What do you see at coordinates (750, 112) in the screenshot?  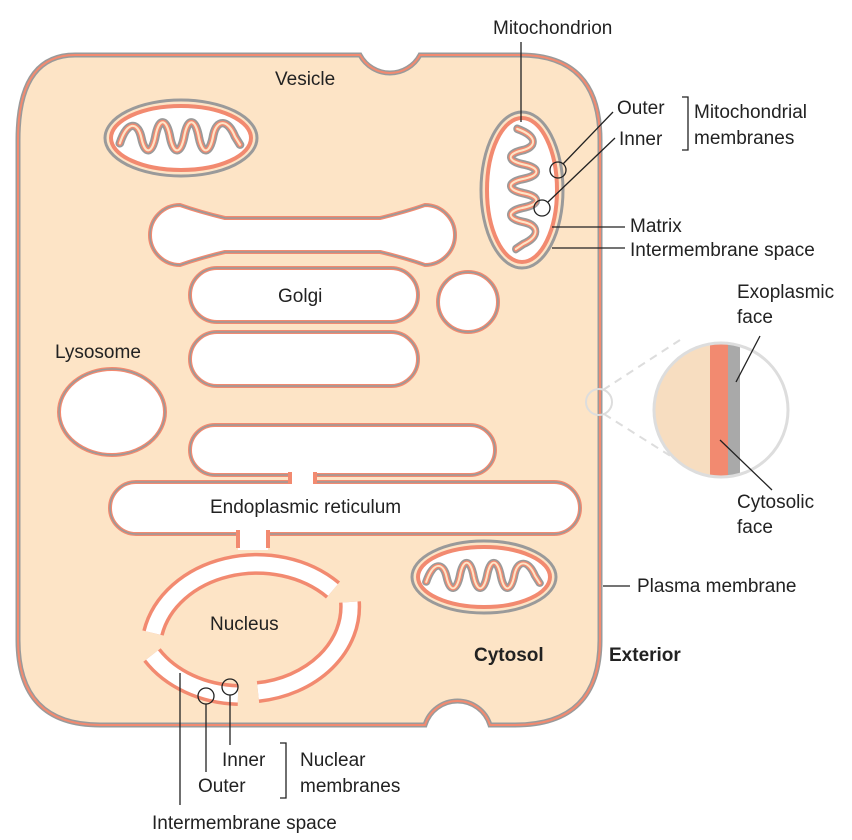 I see `label-mitochondrial: Mitochondrial` at bounding box center [750, 112].